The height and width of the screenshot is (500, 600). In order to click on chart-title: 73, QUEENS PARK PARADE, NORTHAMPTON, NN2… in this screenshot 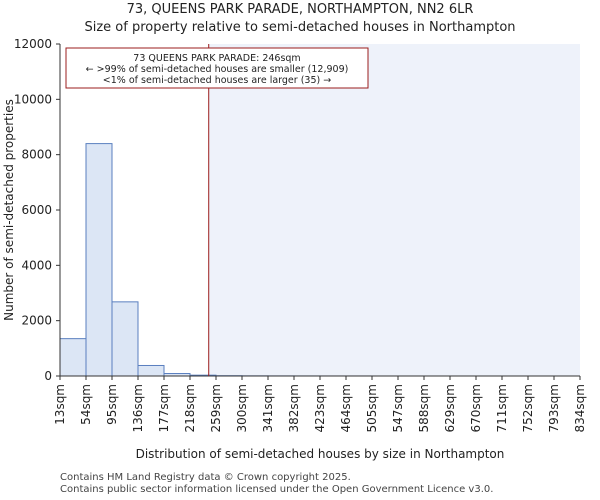, I will do `click(300, 9)`.